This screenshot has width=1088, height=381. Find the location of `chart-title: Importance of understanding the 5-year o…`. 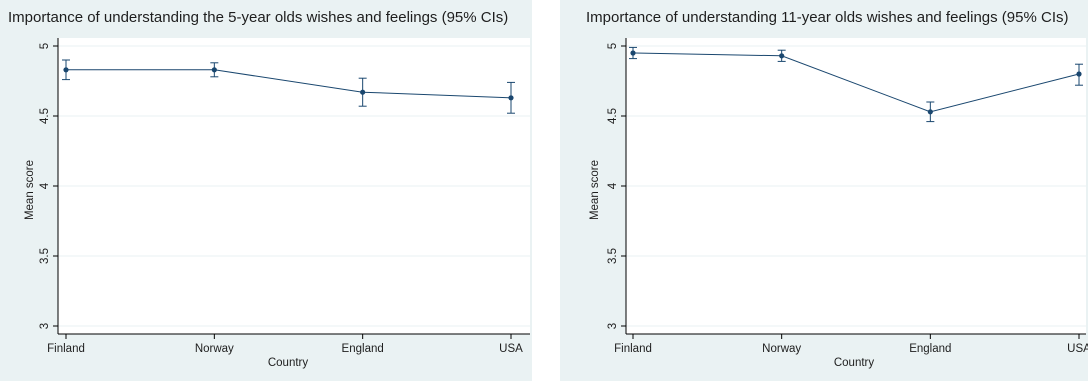

chart-title: Importance of understanding the 5-year o… is located at coordinates (258, 17).